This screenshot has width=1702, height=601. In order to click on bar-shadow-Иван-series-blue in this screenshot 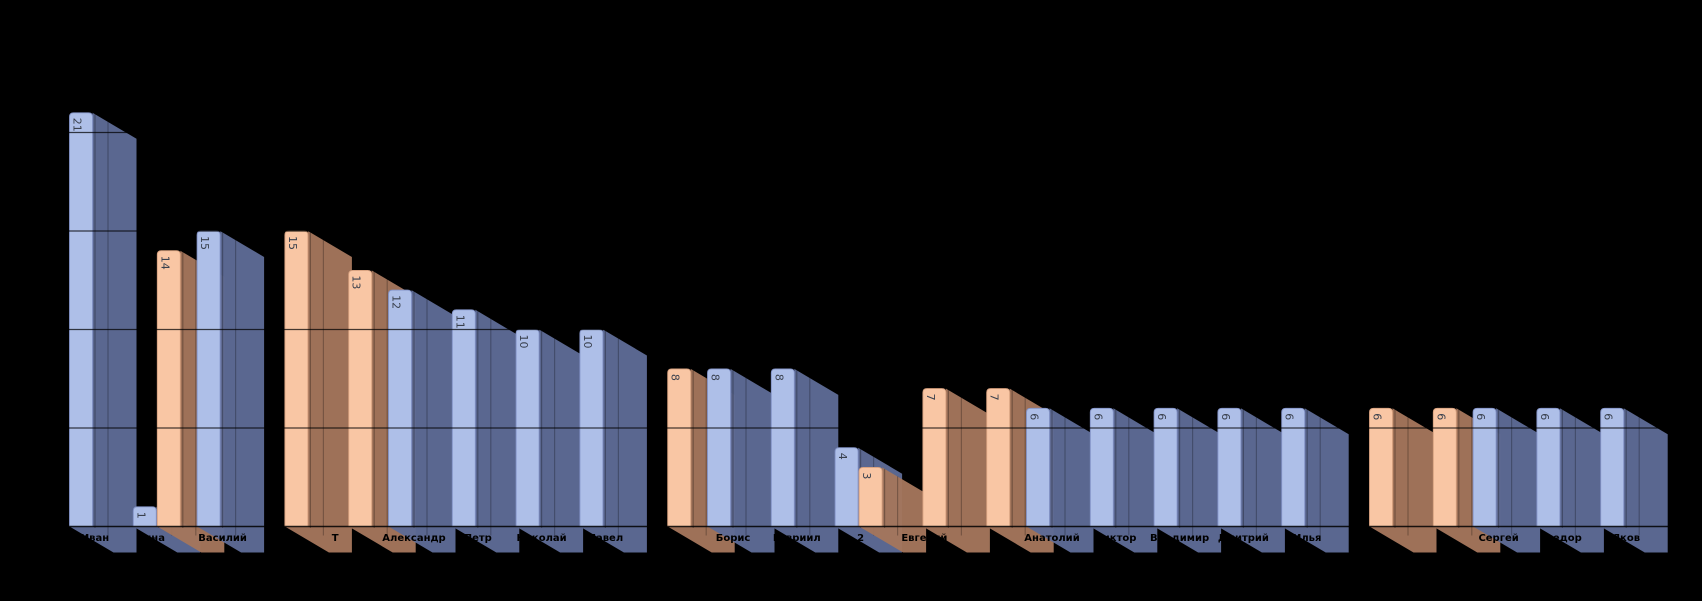, I will do `click(103, 332)`.